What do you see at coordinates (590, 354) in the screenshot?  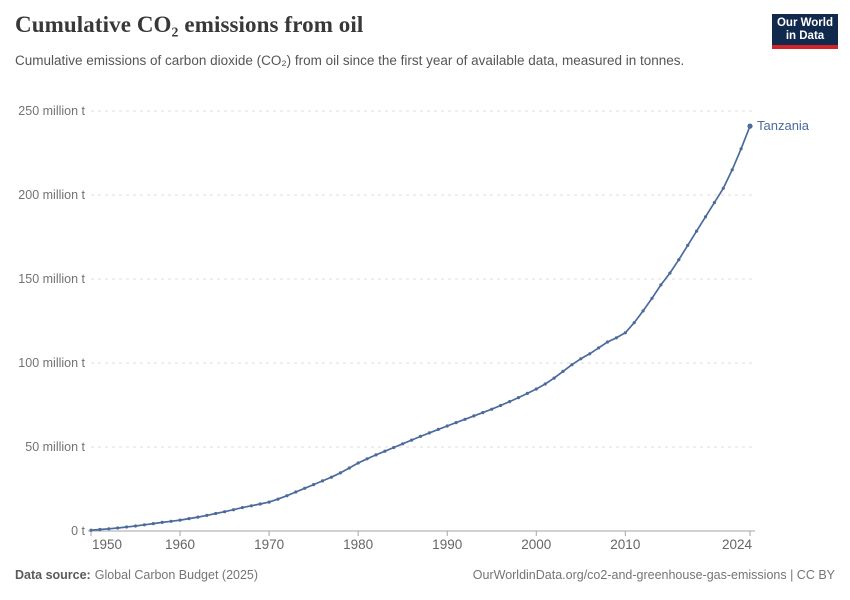 I see `data-point-2006` at bounding box center [590, 354].